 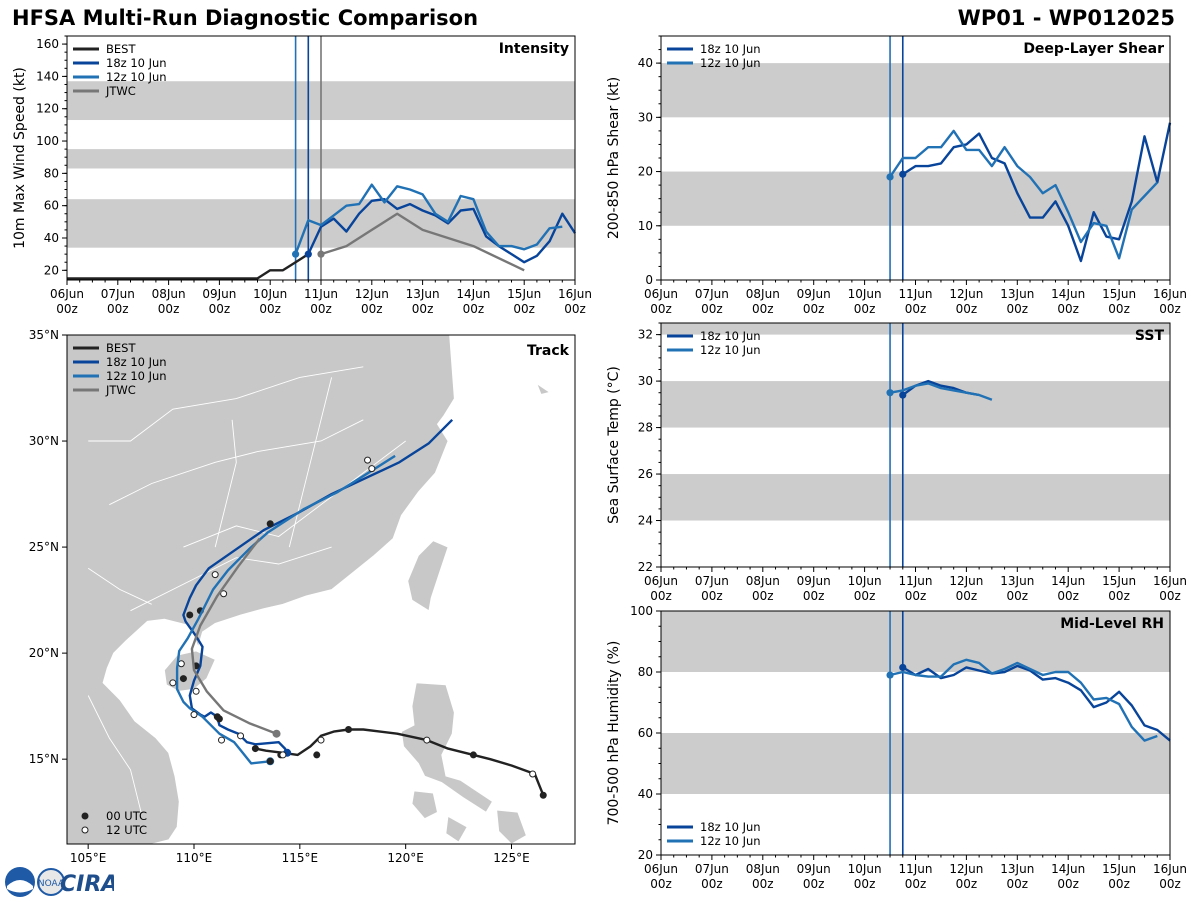 What do you see at coordinates (1150, 336) in the screenshot?
I see `sst-title: SST` at bounding box center [1150, 336].